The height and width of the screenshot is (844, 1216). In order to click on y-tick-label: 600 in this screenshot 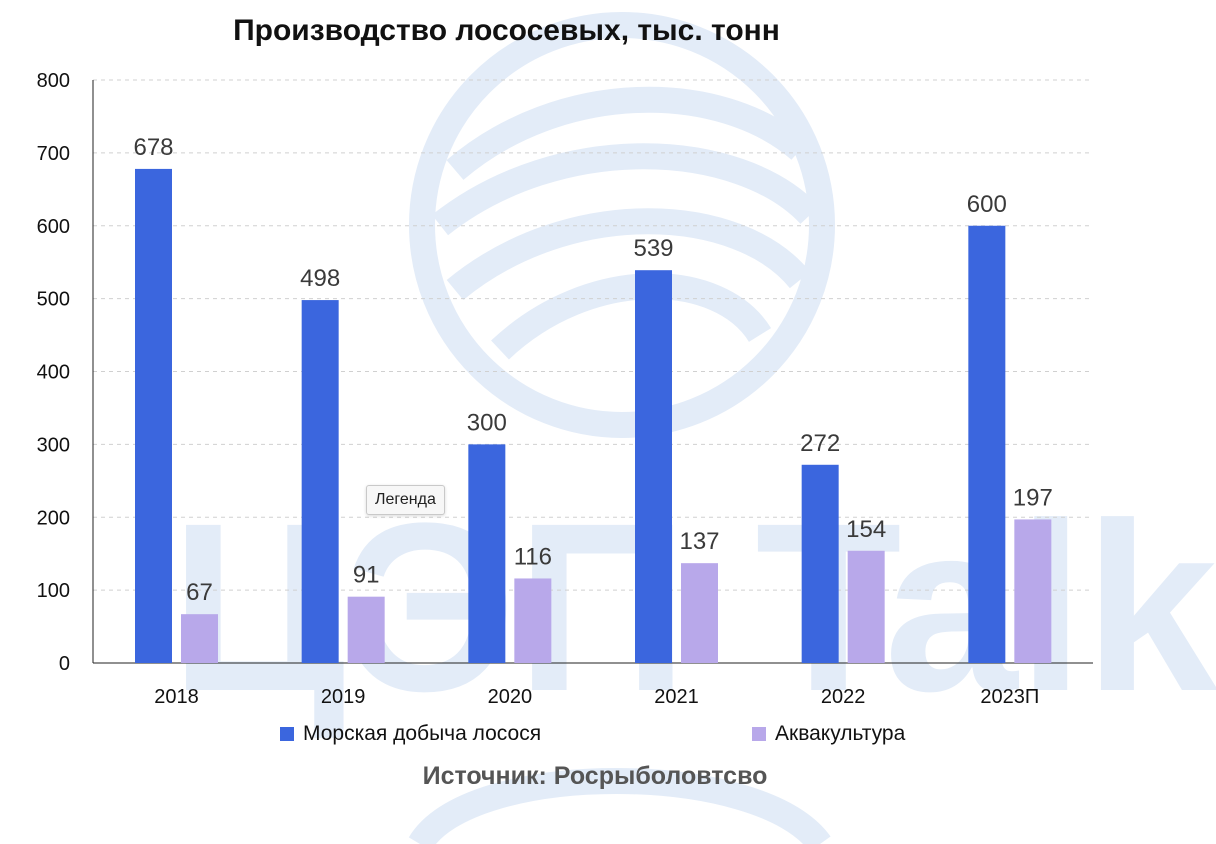, I will do `click(53, 227)`.